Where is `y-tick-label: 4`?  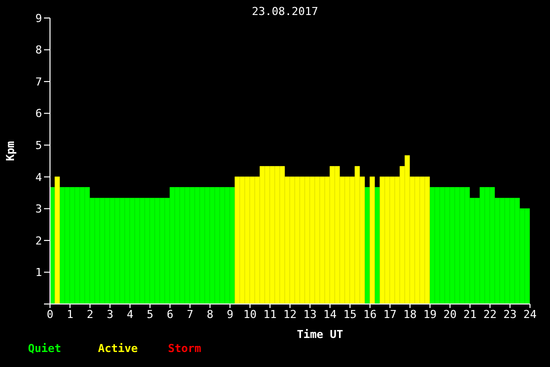
y-tick-label: 4 is located at coordinates (38, 177).